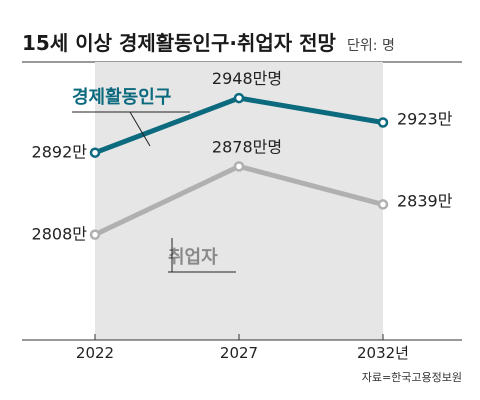 This screenshot has width=480, height=400. What do you see at coordinates (247, 146) in the screenshot?
I see `data-label-employed-2027: 2878만명` at bounding box center [247, 146].